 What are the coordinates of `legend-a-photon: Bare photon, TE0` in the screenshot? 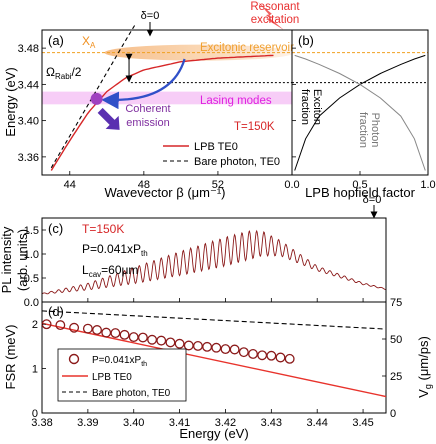 It's located at (237, 162).